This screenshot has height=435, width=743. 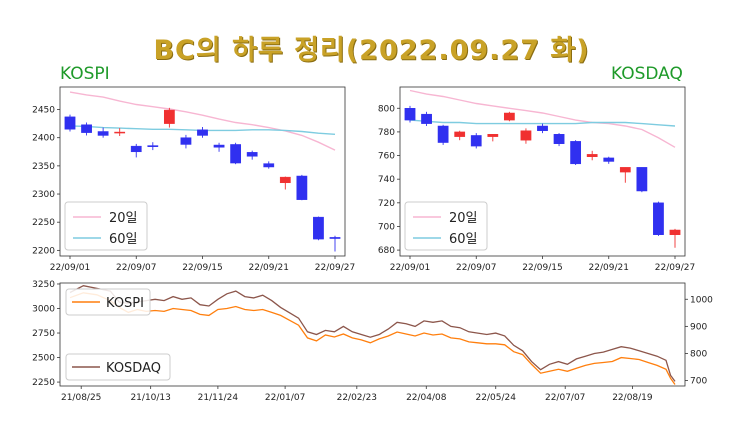 I want to click on history-legend-kospi-box, so click(x=108, y=302).